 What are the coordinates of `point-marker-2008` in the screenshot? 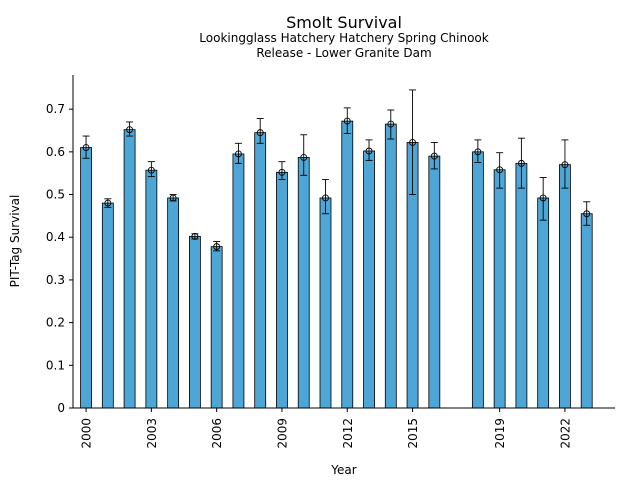 It's located at (260, 133).